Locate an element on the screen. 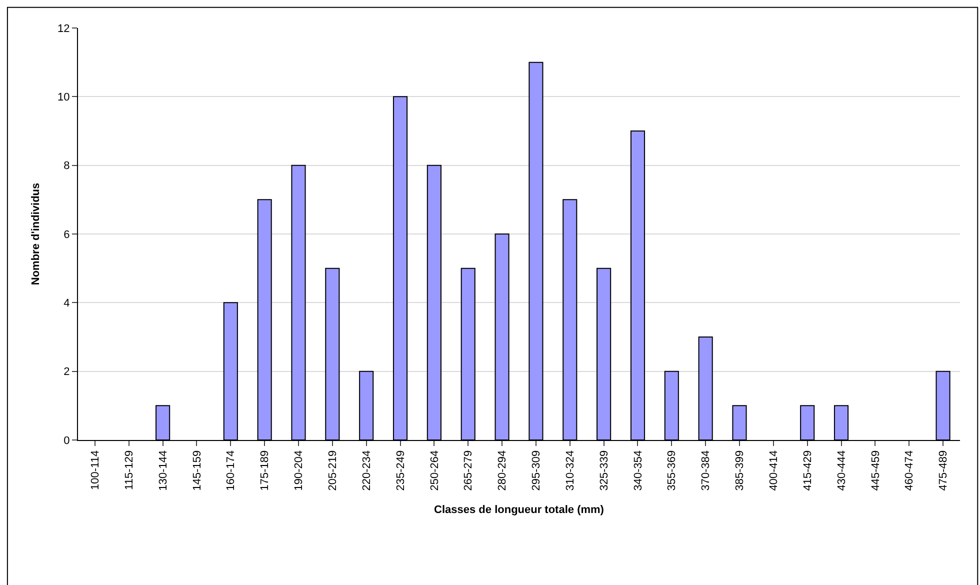 The width and height of the screenshot is (980, 585). x-tick-label: 295-309 is located at coordinates (536, 470).